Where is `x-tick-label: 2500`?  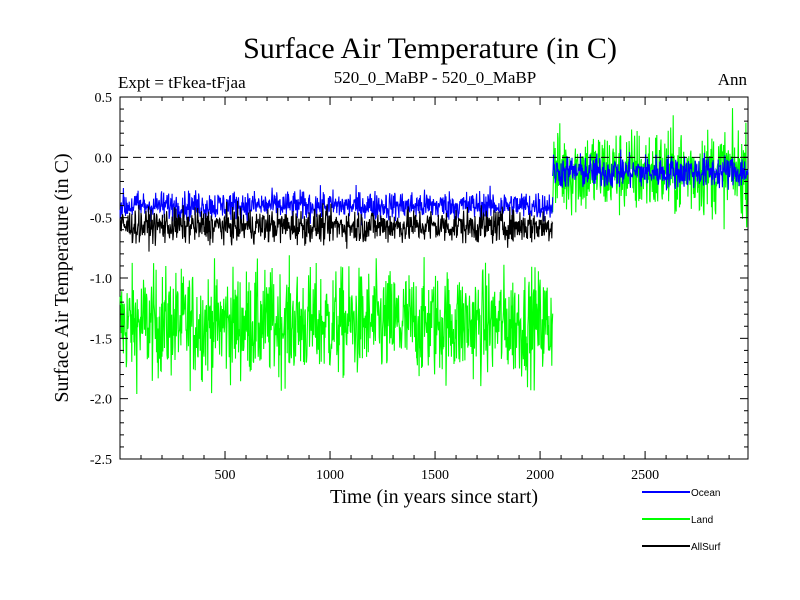 x-tick-label: 2500 is located at coordinates (645, 475).